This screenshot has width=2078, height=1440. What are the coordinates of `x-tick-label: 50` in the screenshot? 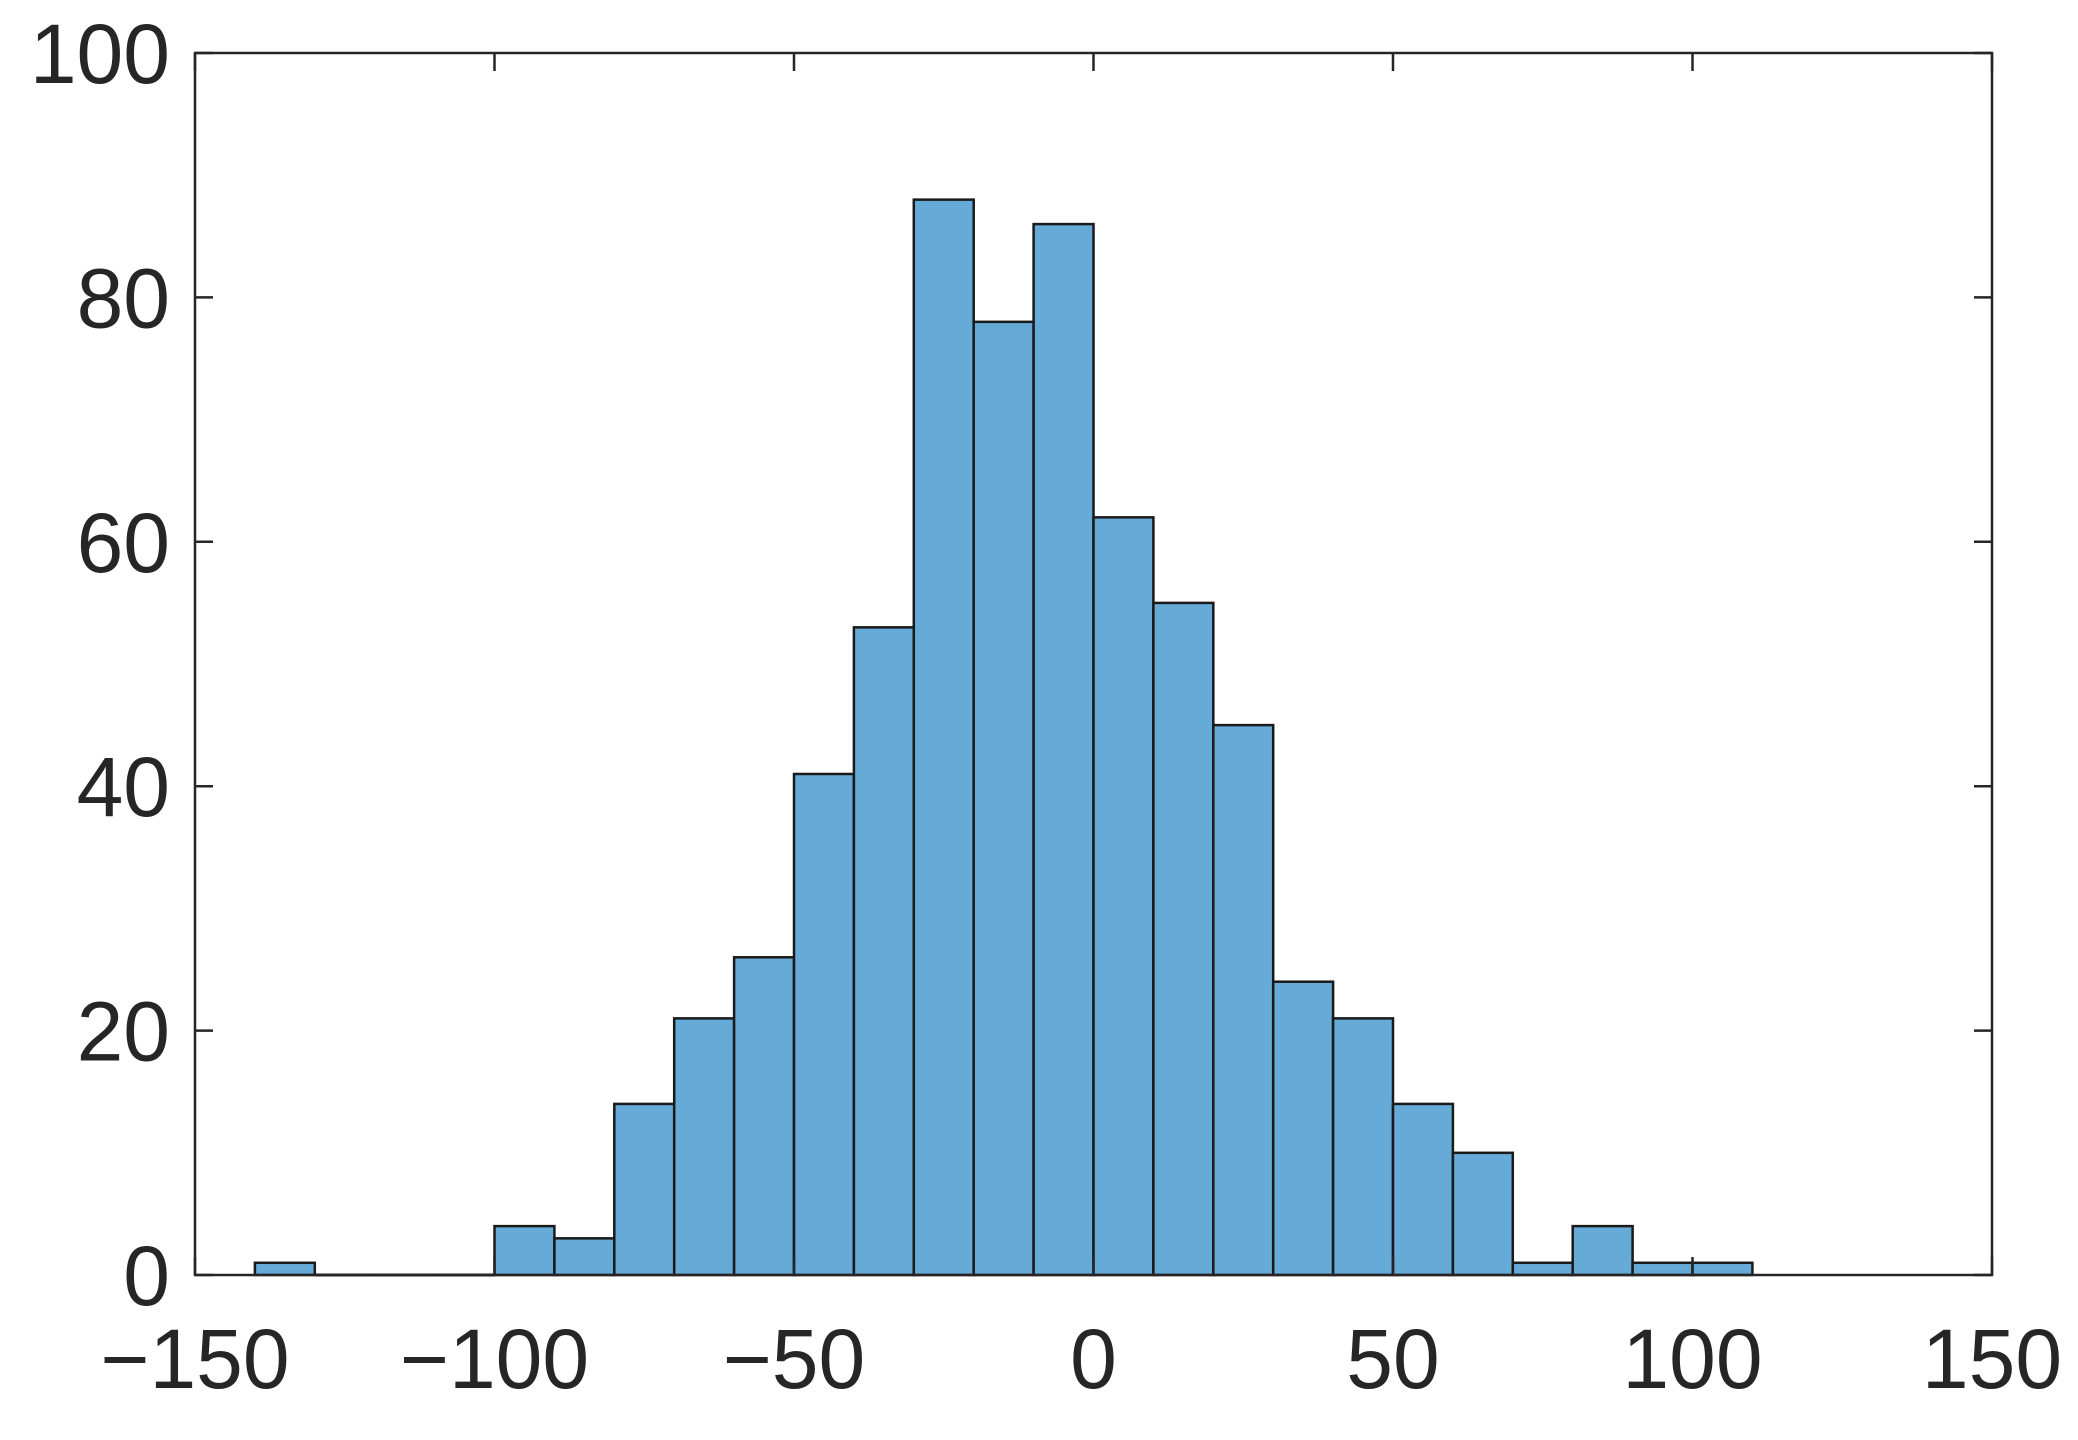 It's located at (1392, 1359).